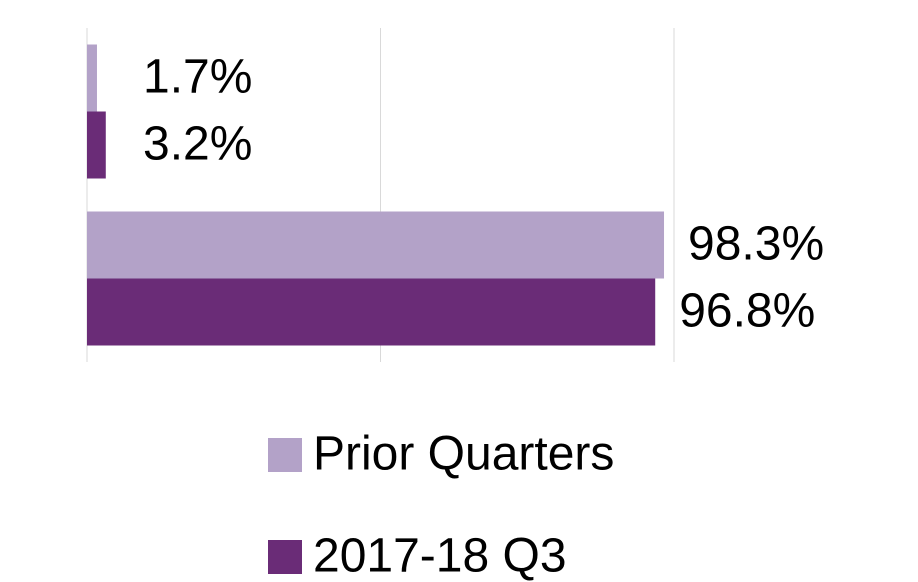 The height and width of the screenshot is (582, 918). Describe the element at coordinates (440, 556) in the screenshot. I see `legend-label: 2017-18 Q3` at that location.